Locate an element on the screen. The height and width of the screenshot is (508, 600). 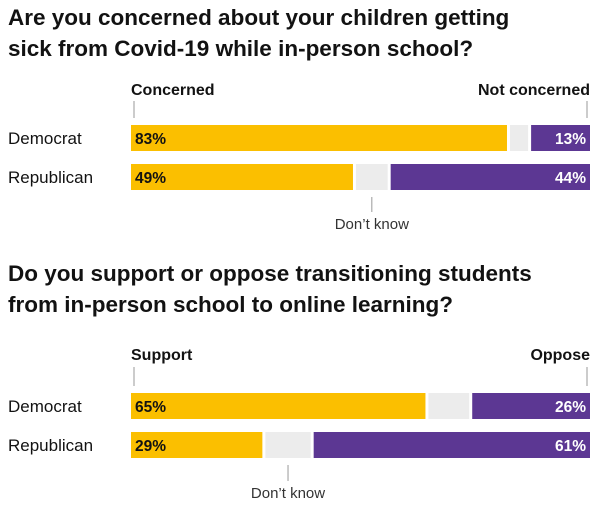
q2-bar-democrat-oppose is located at coordinates (531, 406).